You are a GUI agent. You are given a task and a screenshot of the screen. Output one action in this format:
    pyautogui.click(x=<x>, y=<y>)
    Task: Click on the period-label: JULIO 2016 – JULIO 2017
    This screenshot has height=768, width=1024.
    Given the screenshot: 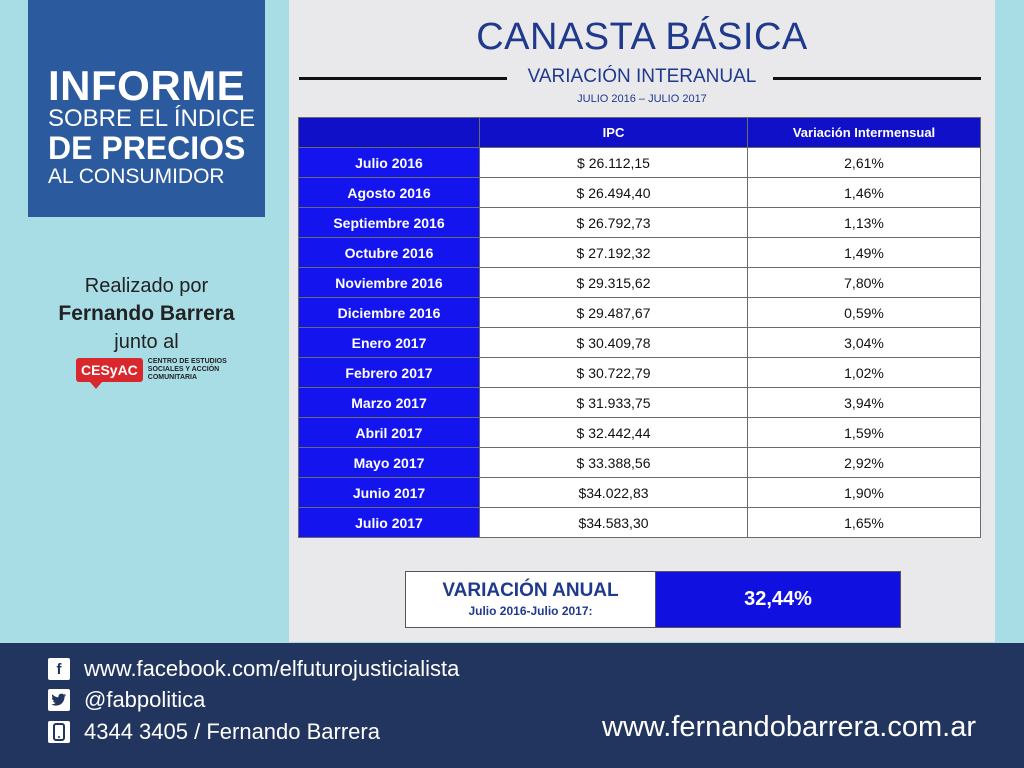 What is the action you would take?
    pyautogui.click(x=642, y=99)
    